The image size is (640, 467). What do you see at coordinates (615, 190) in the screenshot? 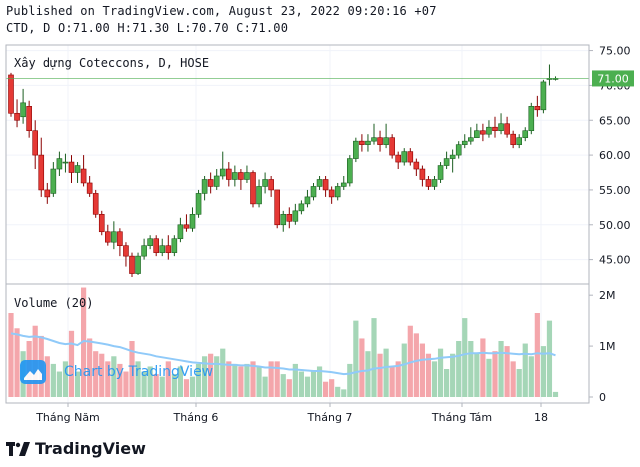
I see `price-tick-label: 55.00` at bounding box center [615, 190].